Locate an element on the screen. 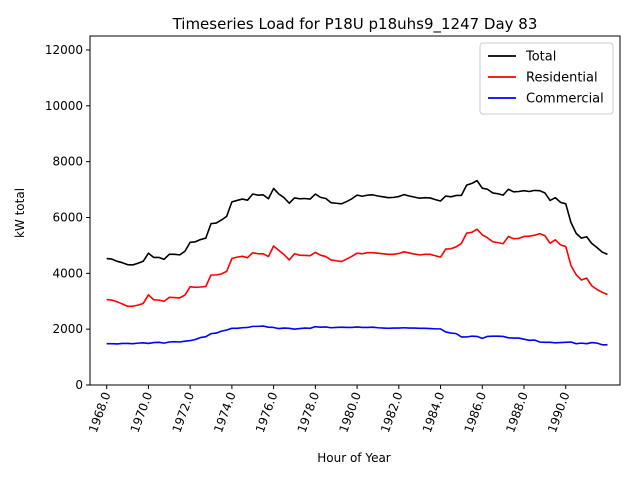 The width and height of the screenshot is (640, 480). y-tick-label: 8000 is located at coordinates (67, 162).